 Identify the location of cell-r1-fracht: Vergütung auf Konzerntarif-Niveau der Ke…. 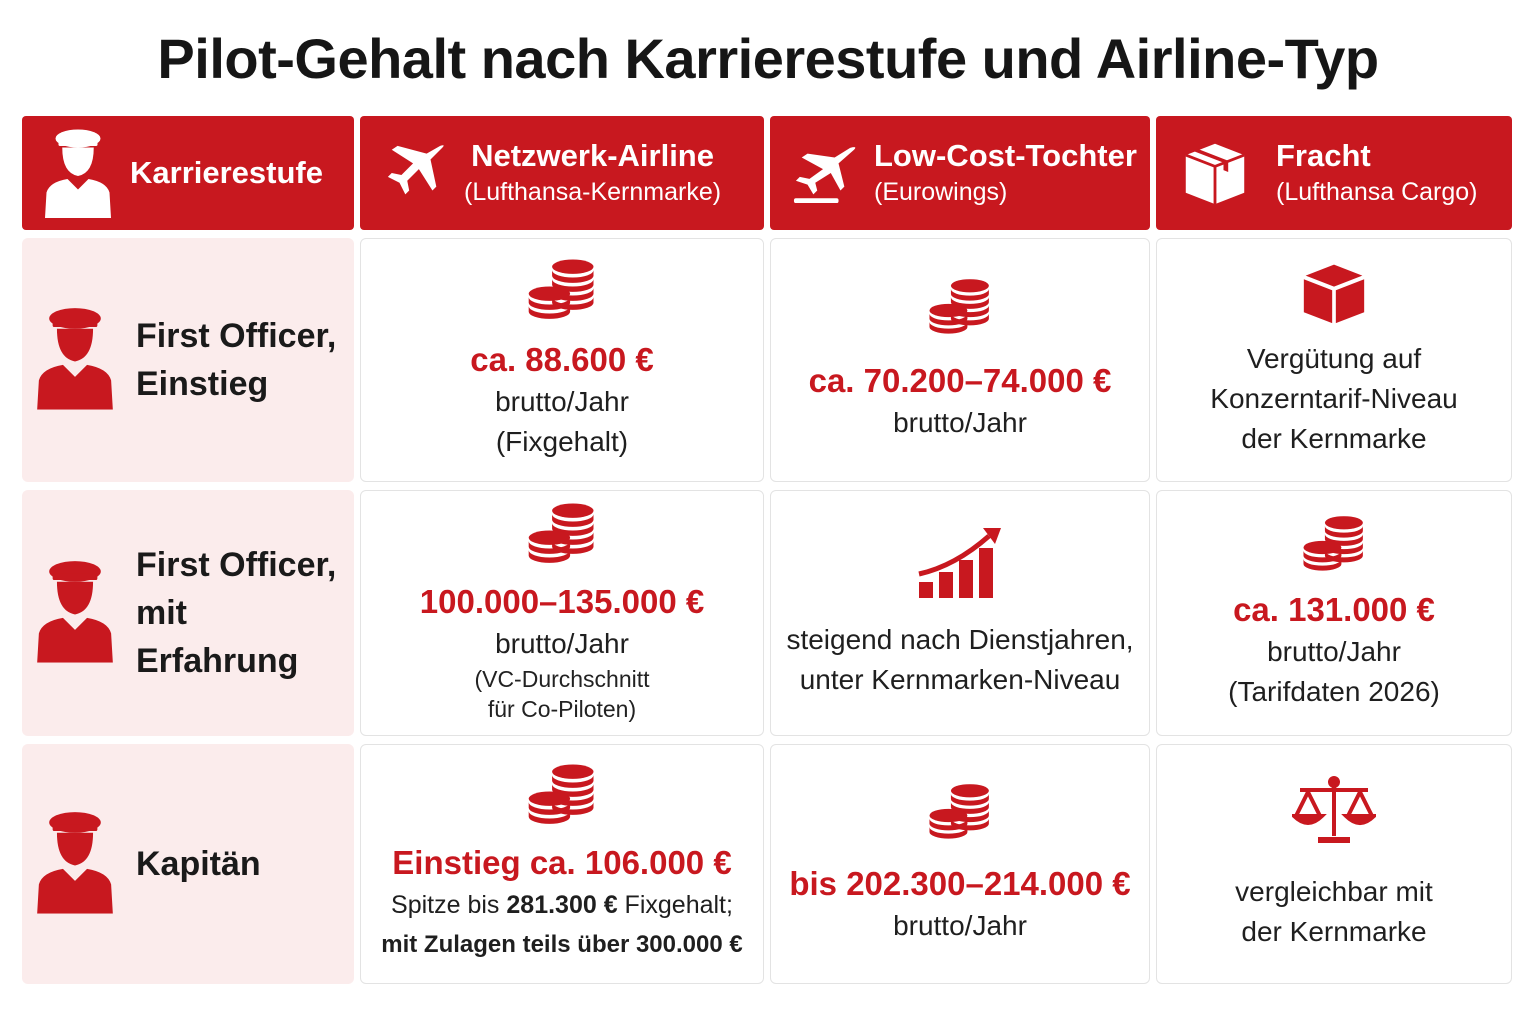
(1334, 360).